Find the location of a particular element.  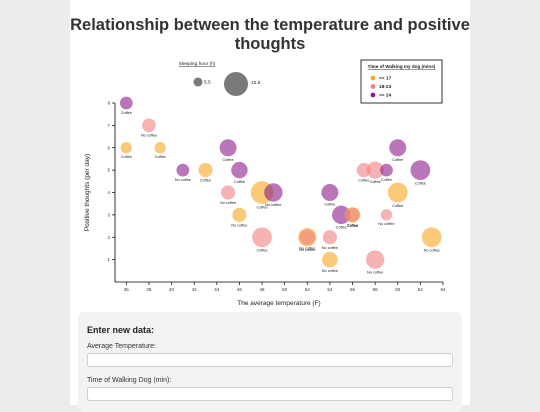

size-legend-large-circle is located at coordinates (236, 84).